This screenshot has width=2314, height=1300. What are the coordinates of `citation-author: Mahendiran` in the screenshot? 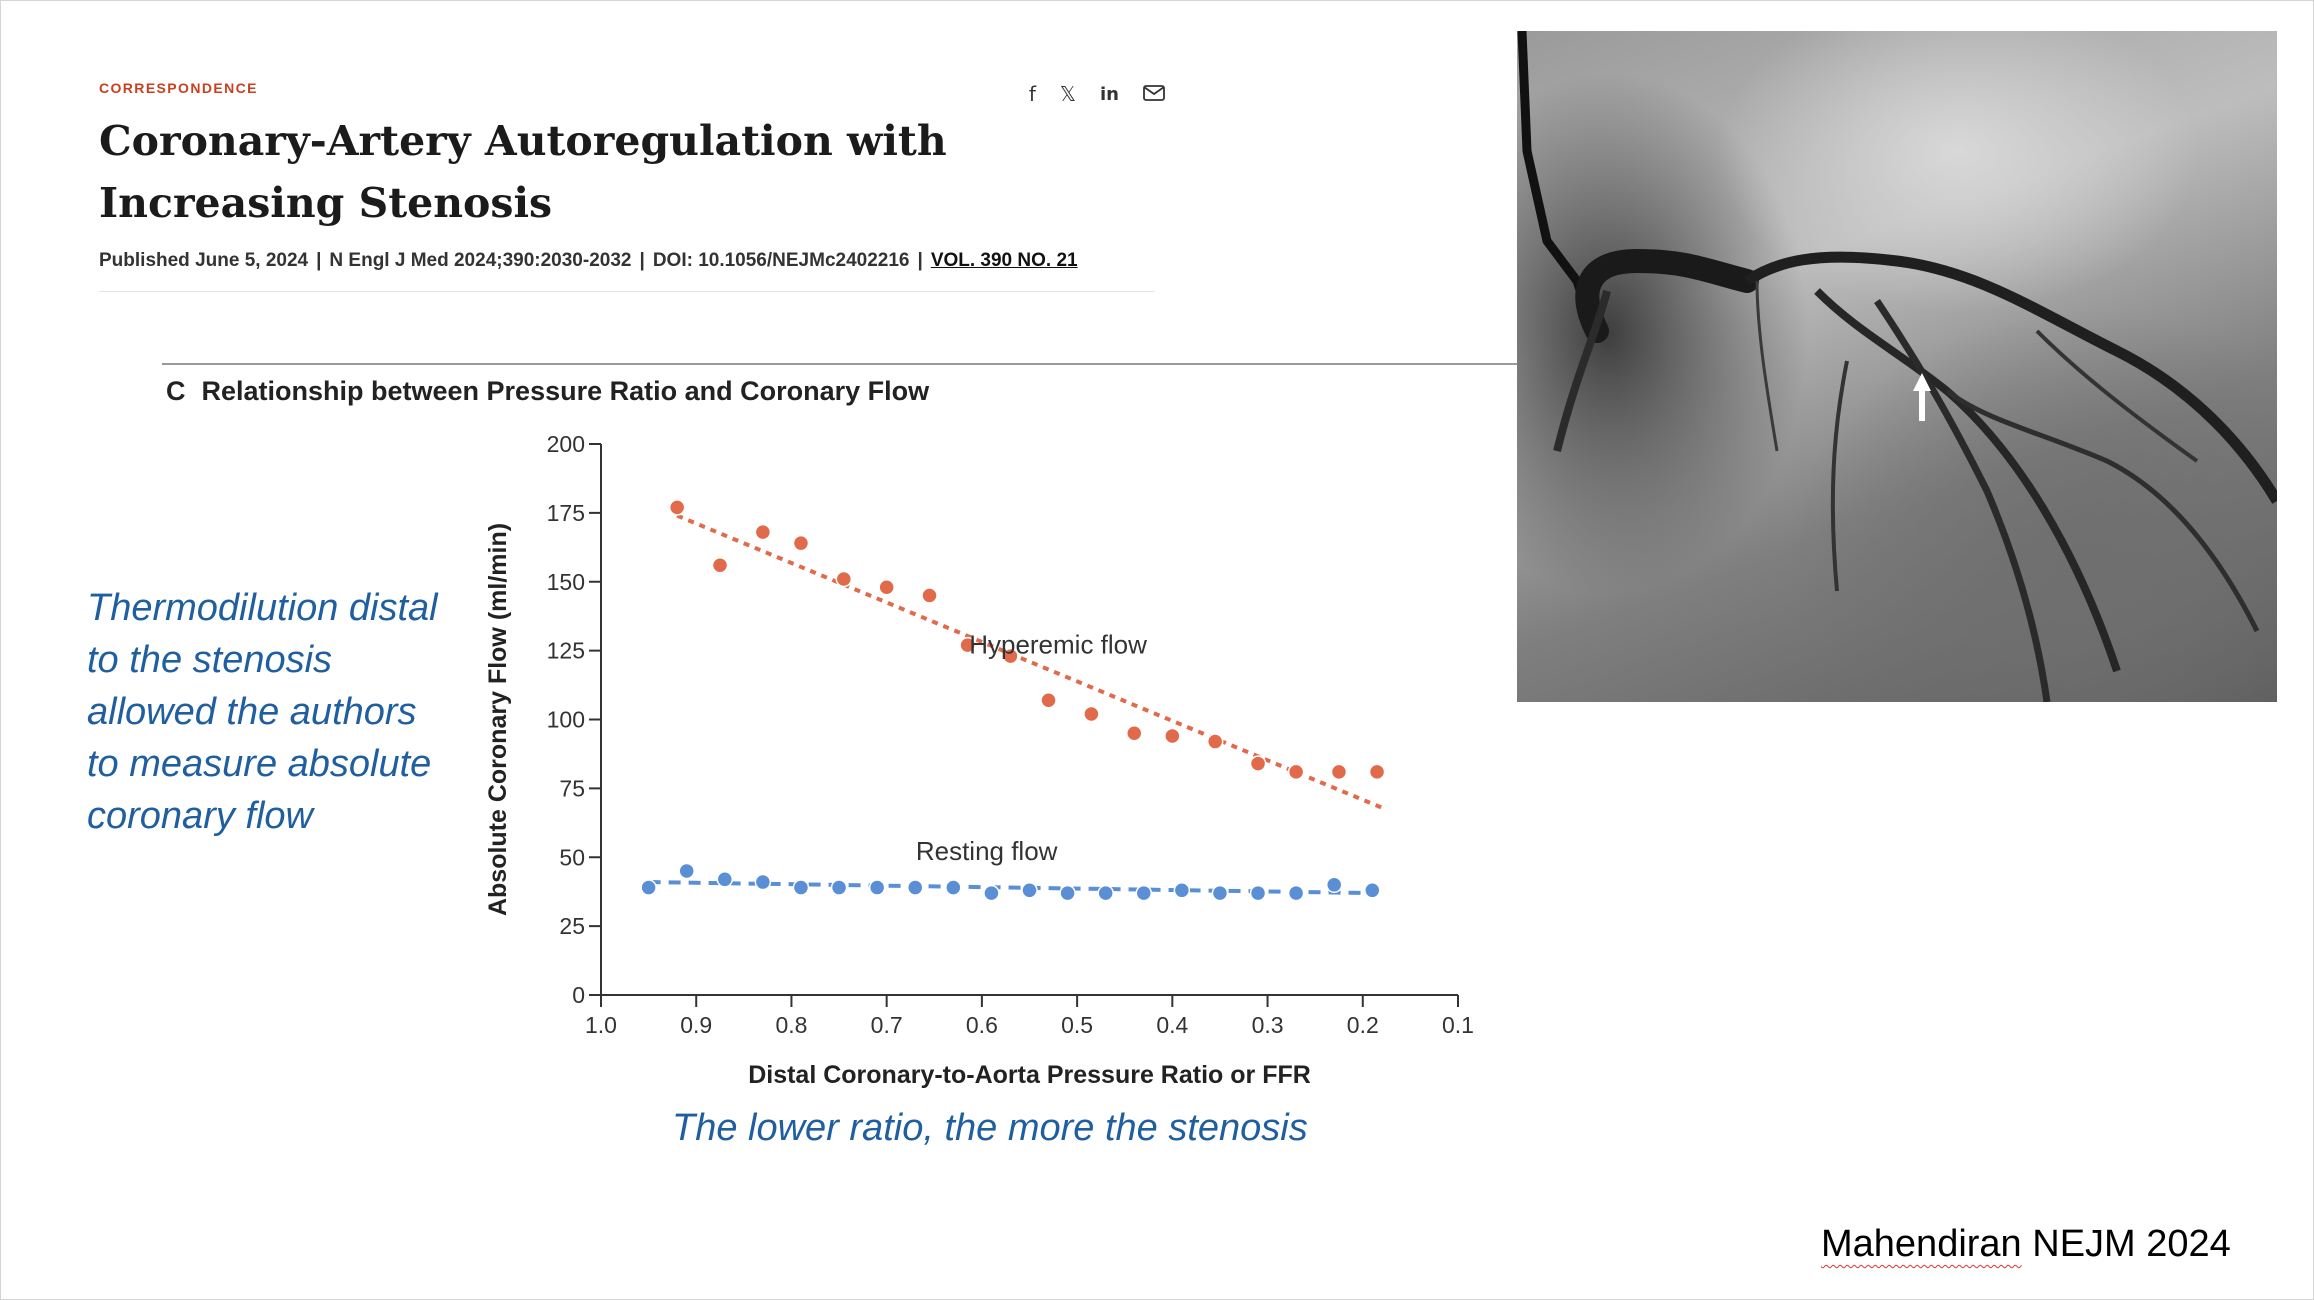 It's located at (1921, 1244).